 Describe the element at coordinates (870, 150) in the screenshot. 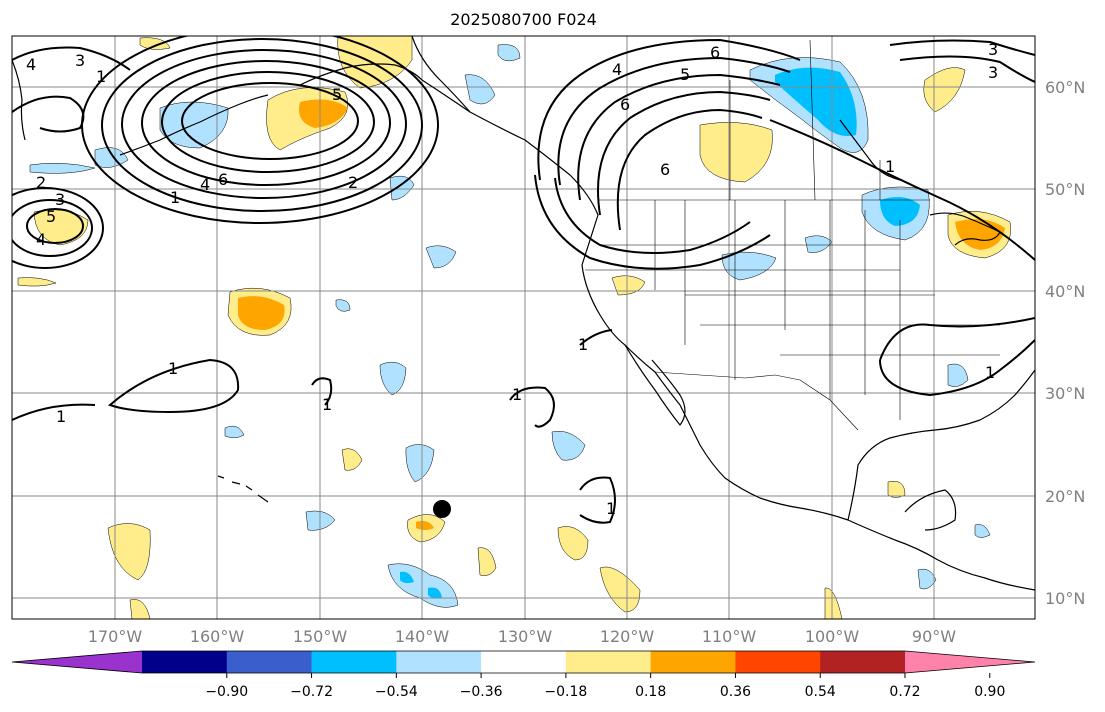

I see `hudson-bay-coast` at that location.